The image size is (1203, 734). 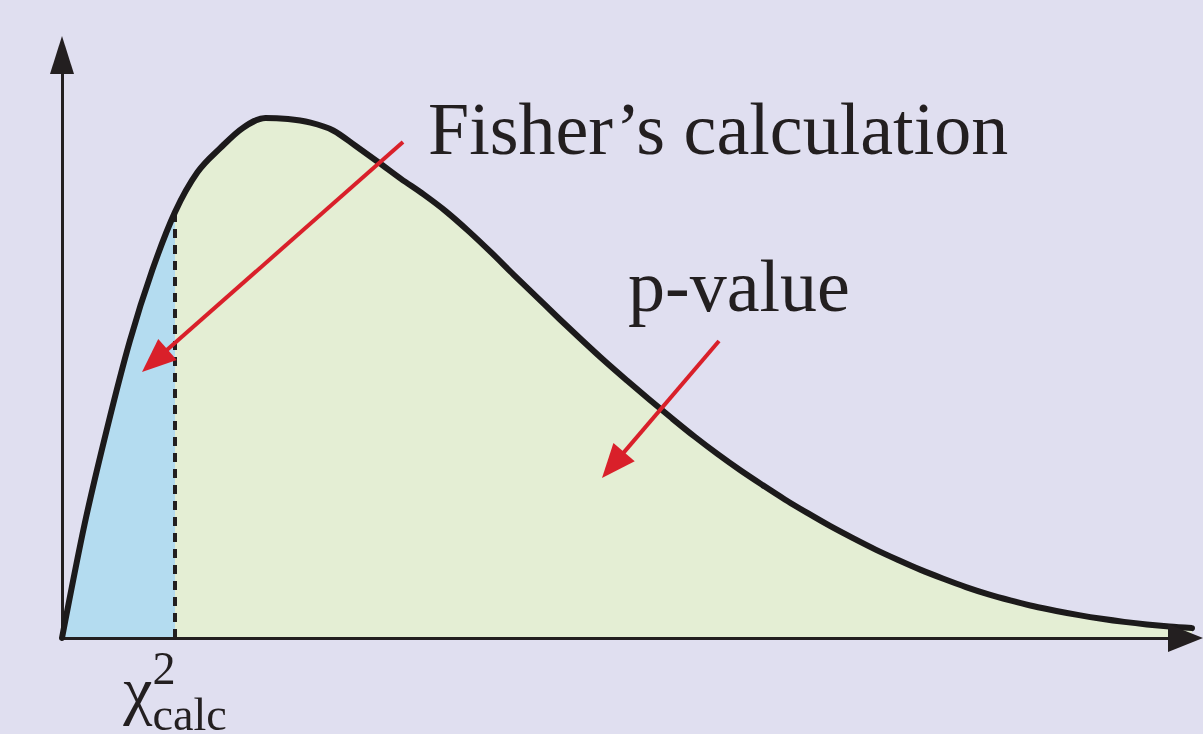 I want to click on annotation: Fisher’s calculation, so click(x=718, y=129).